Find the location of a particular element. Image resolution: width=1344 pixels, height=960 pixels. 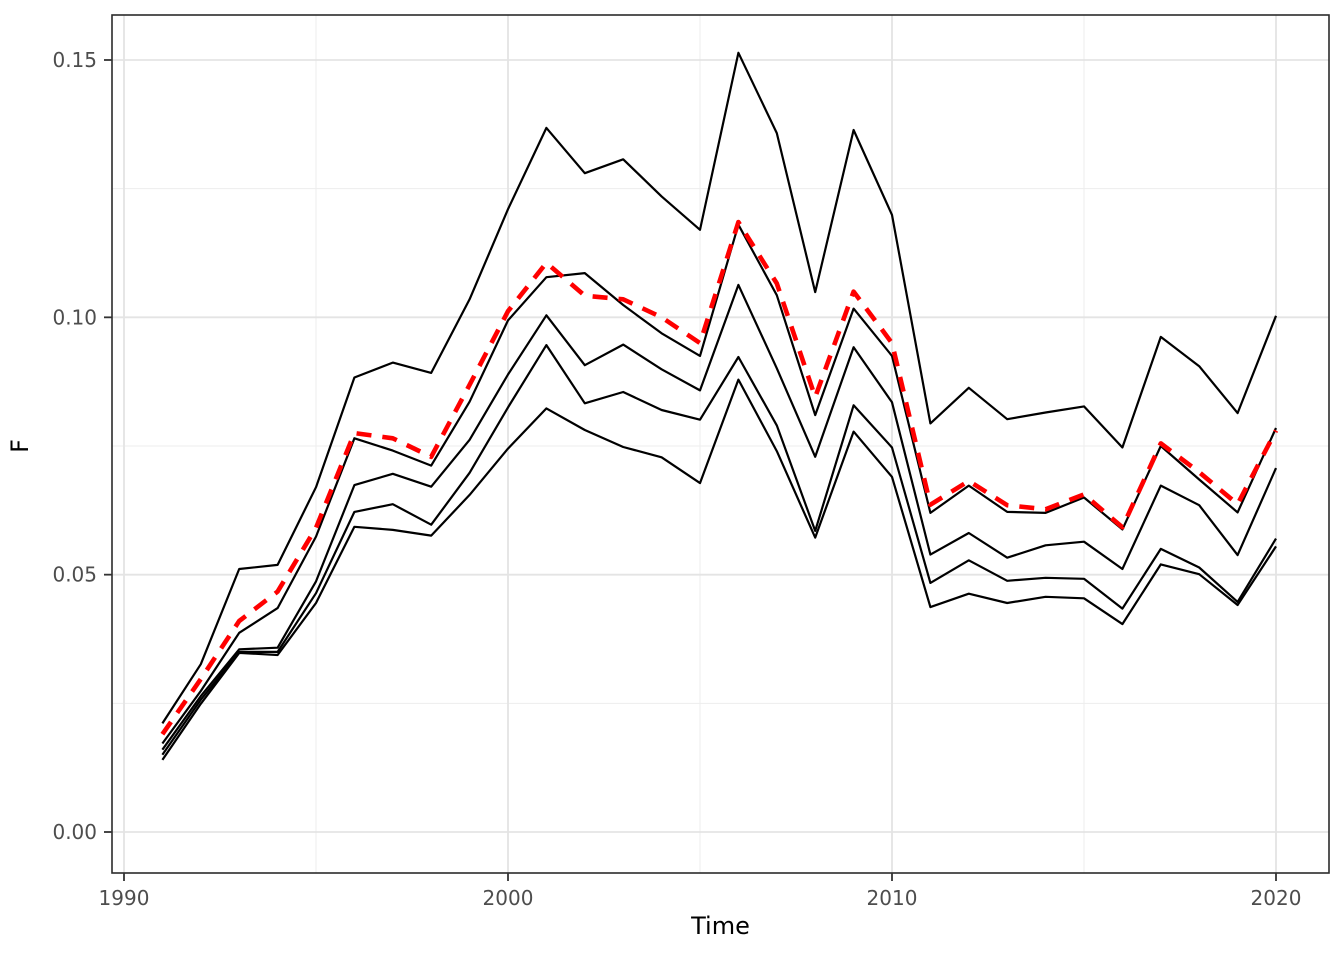

y-tick-label: 0.05 is located at coordinates (74, 575).